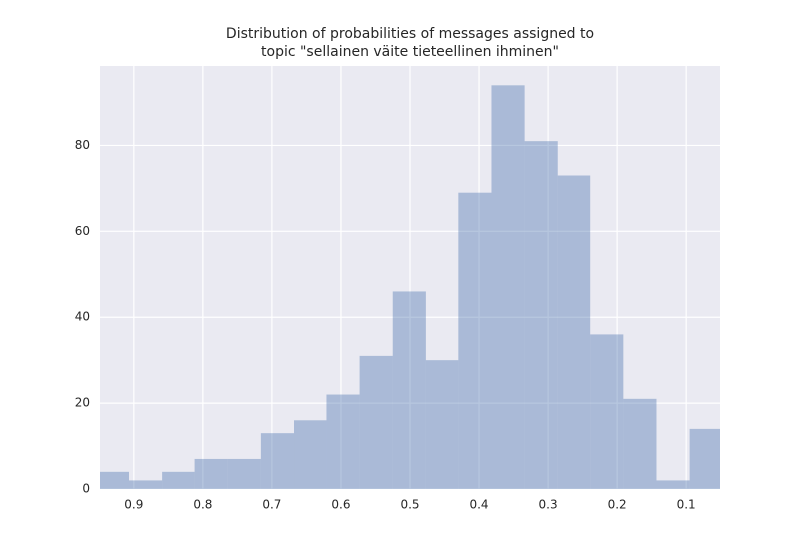  What do you see at coordinates (82, 145) in the screenshot?
I see `y-tick-label: 80` at bounding box center [82, 145].